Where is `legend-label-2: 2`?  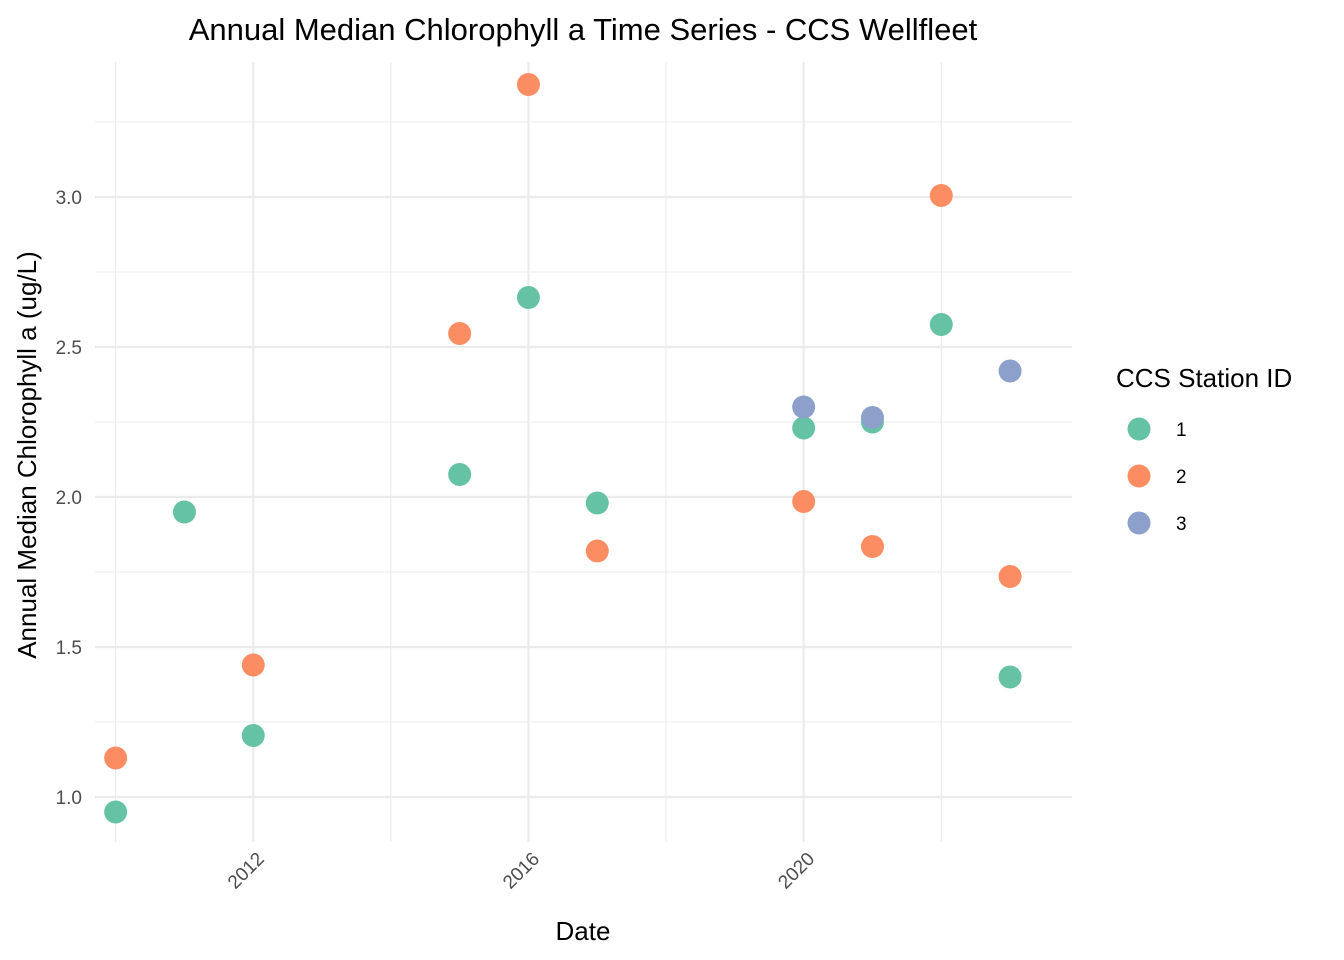 legend-label-2: 2 is located at coordinates (1181, 477).